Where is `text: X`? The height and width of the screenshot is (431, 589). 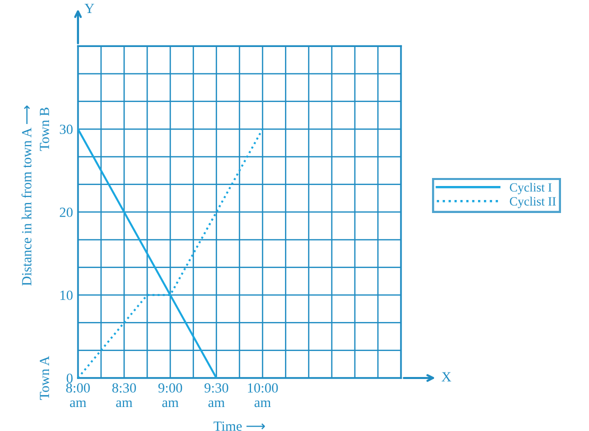
text: X is located at coordinates (447, 377).